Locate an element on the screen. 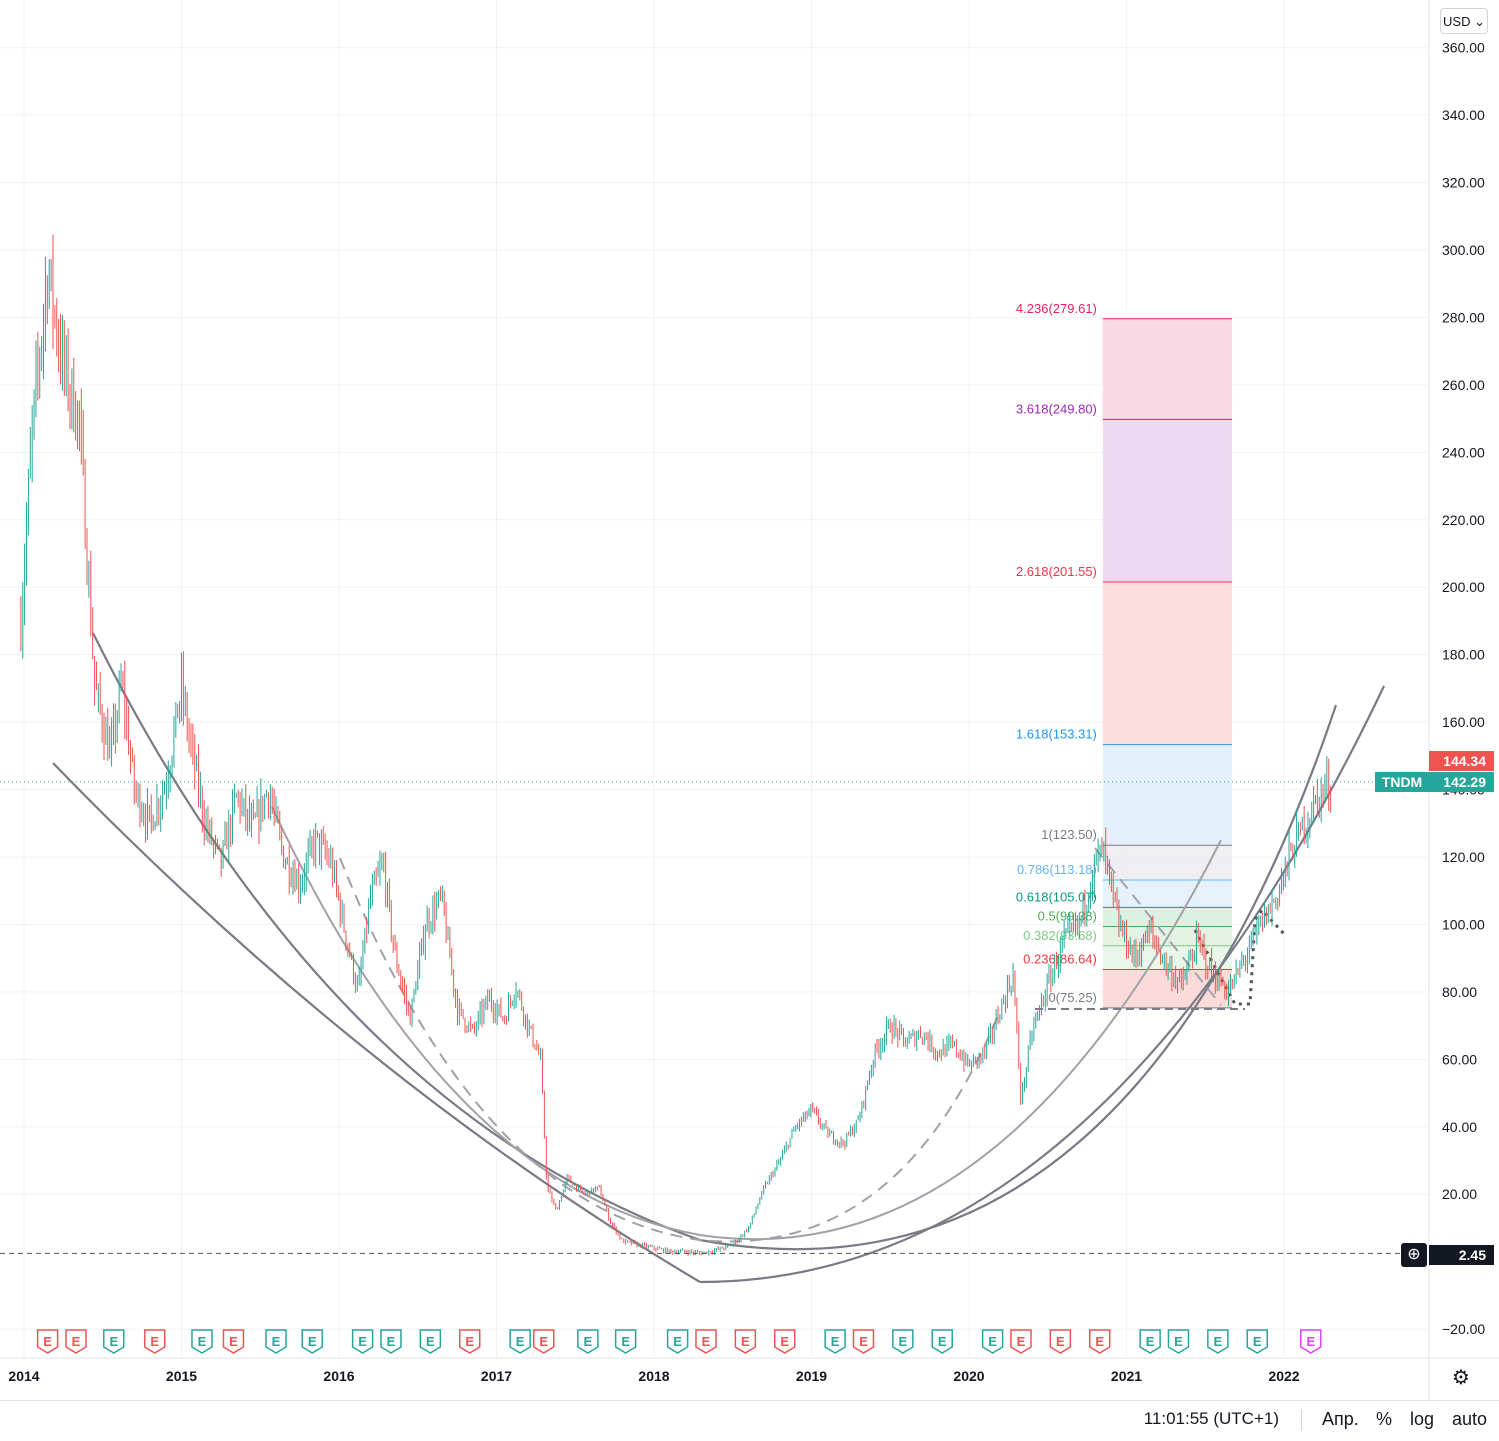  price-tick-label: 160.00 is located at coordinates (1463, 722).